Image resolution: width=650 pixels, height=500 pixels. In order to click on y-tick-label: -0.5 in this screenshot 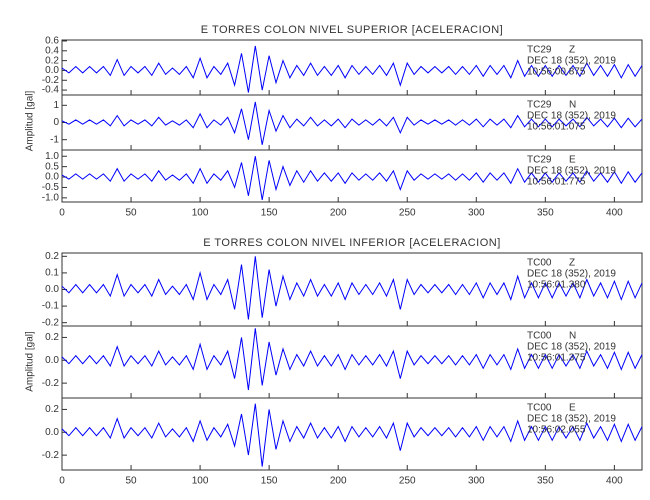, I will do `click(51, 187)`.